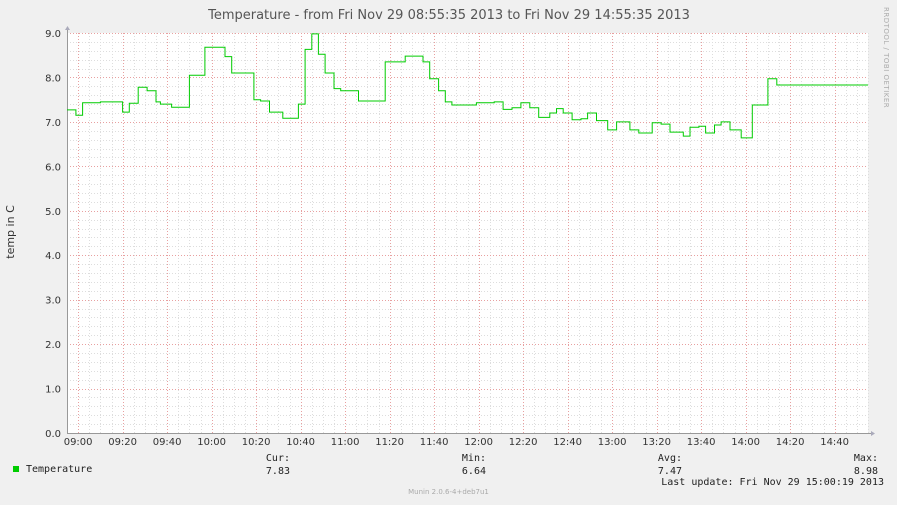 The image size is (897, 505). Describe the element at coordinates (669, 458) in the screenshot. I see `stat-avg-label: Avg:` at that location.